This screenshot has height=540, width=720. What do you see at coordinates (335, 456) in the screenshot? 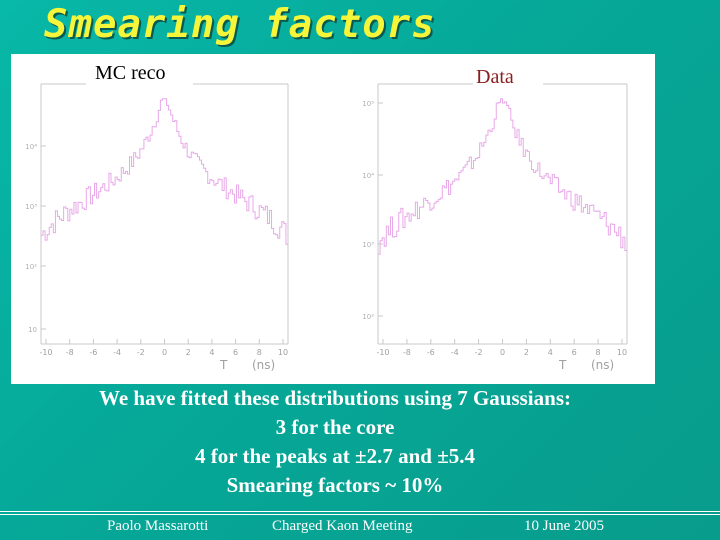
I see `body-line: 4 for the peaks at ±2.7 and ±5.4` at bounding box center [335, 456].